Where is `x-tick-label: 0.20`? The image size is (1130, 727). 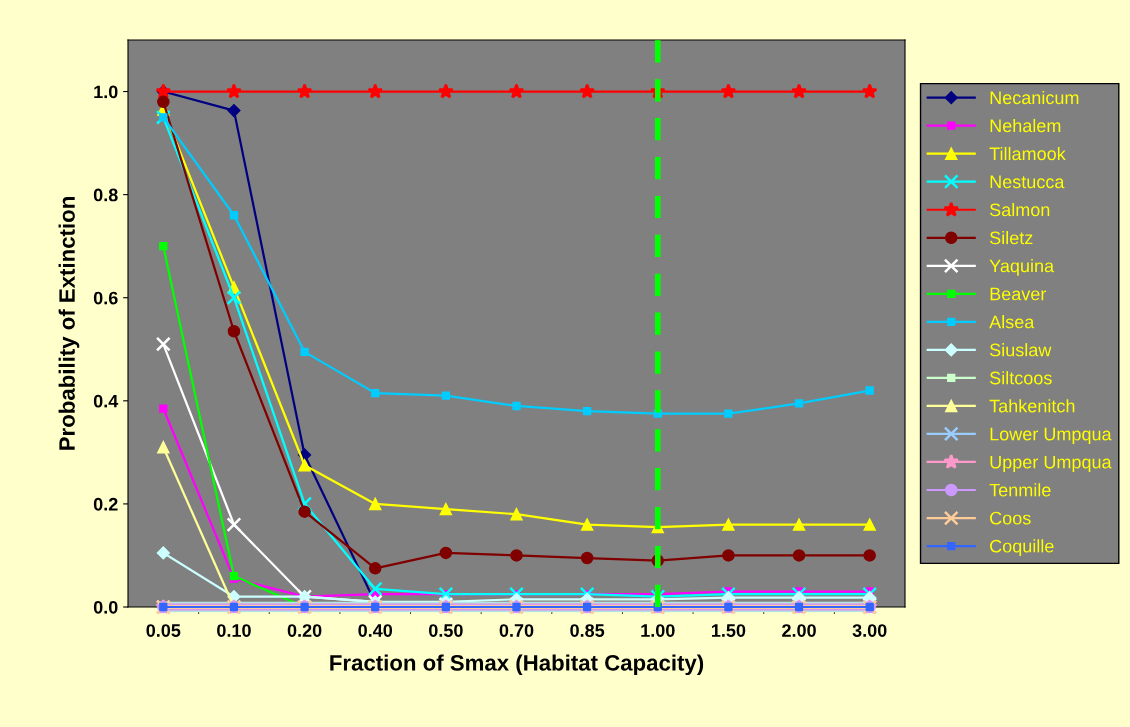
x-tick-label: 0.20 is located at coordinates (304, 630).